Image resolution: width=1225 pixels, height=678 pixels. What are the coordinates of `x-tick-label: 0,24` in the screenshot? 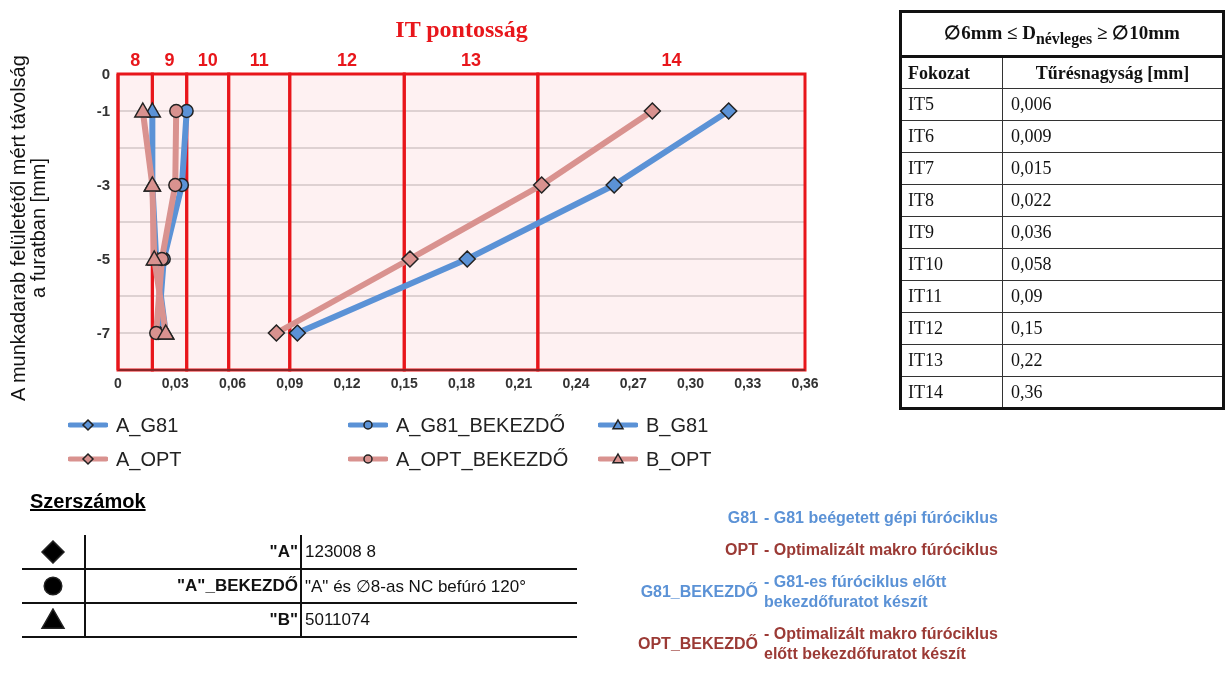 It's located at (576, 382).